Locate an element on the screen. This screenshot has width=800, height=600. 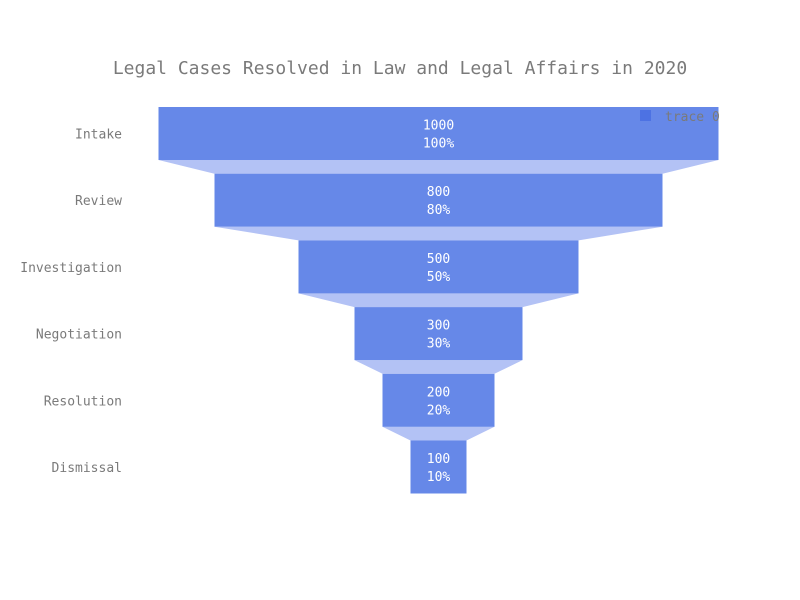
bar-value-label: 1000 is located at coordinates (438, 126).